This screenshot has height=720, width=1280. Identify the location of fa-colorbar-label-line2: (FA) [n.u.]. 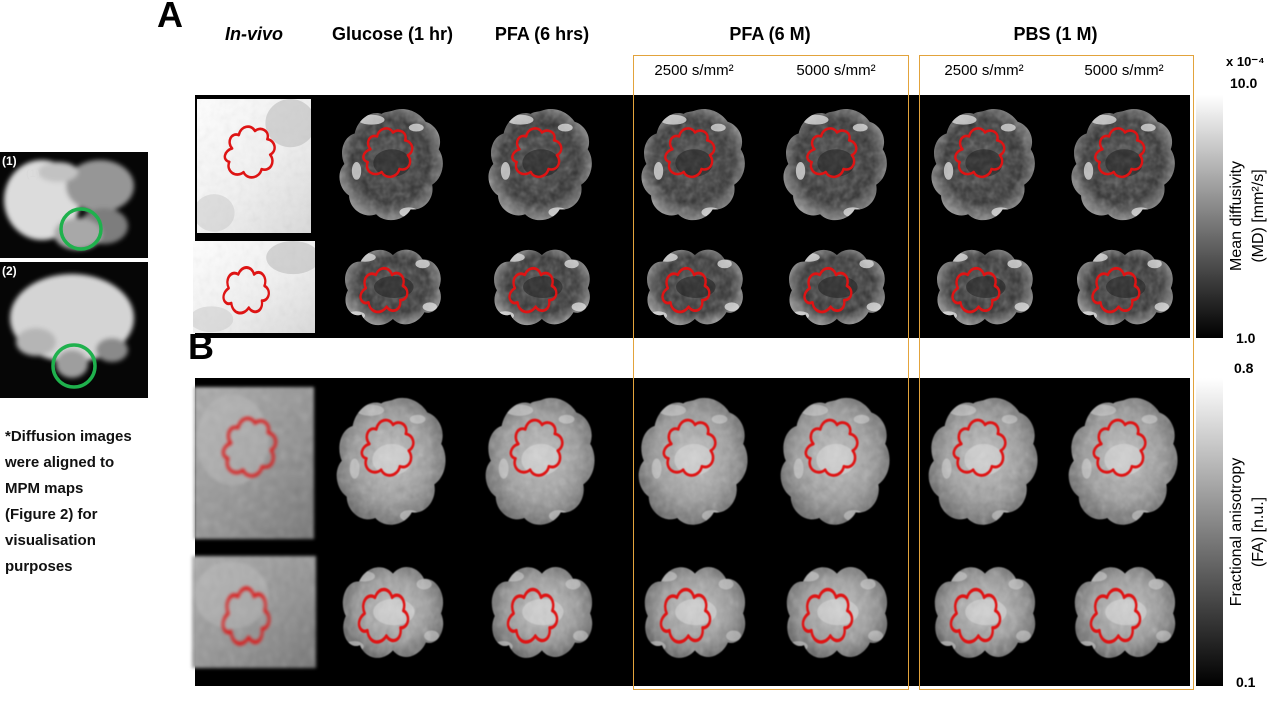
(1258, 532).